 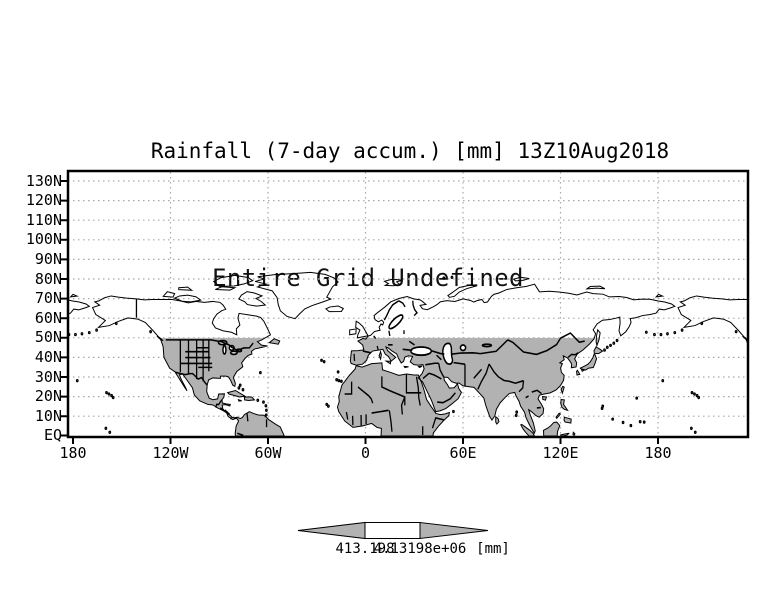 What do you see at coordinates (48, 317) in the screenshot?
I see `y-axis-tick-label: 60N` at bounding box center [48, 317].